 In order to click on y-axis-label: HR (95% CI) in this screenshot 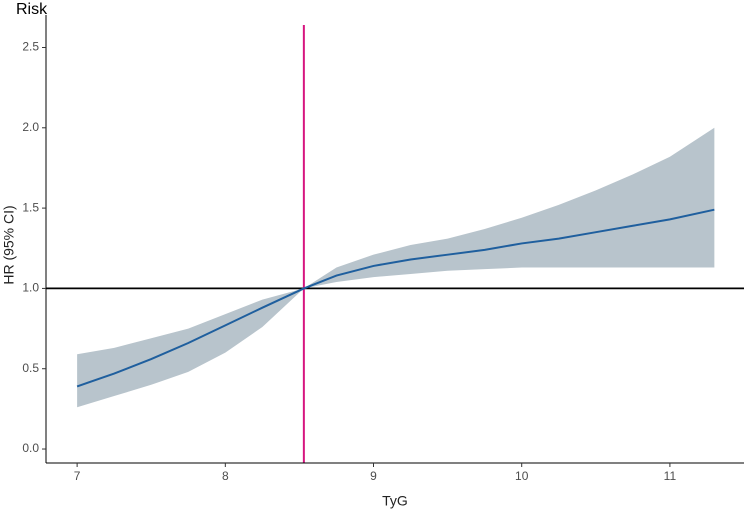, I will do `click(9, 244)`.